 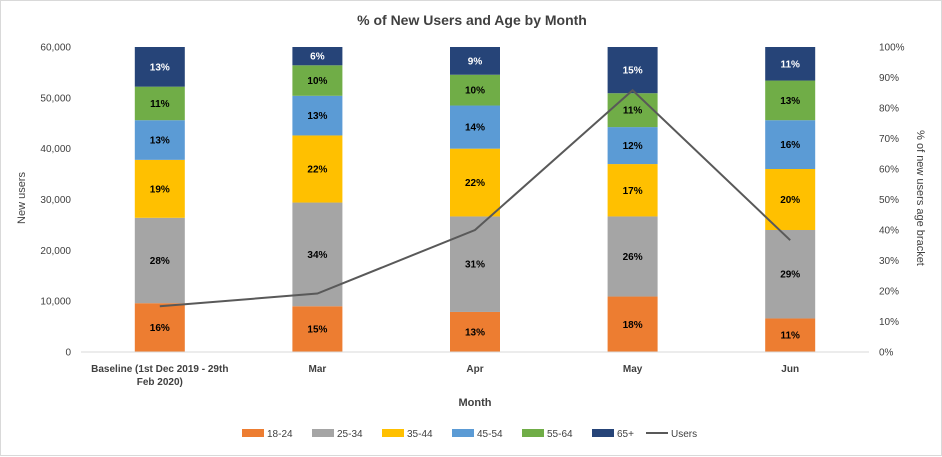 What do you see at coordinates (55, 149) in the screenshot?
I see `y-tick-label: 40,000` at bounding box center [55, 149].